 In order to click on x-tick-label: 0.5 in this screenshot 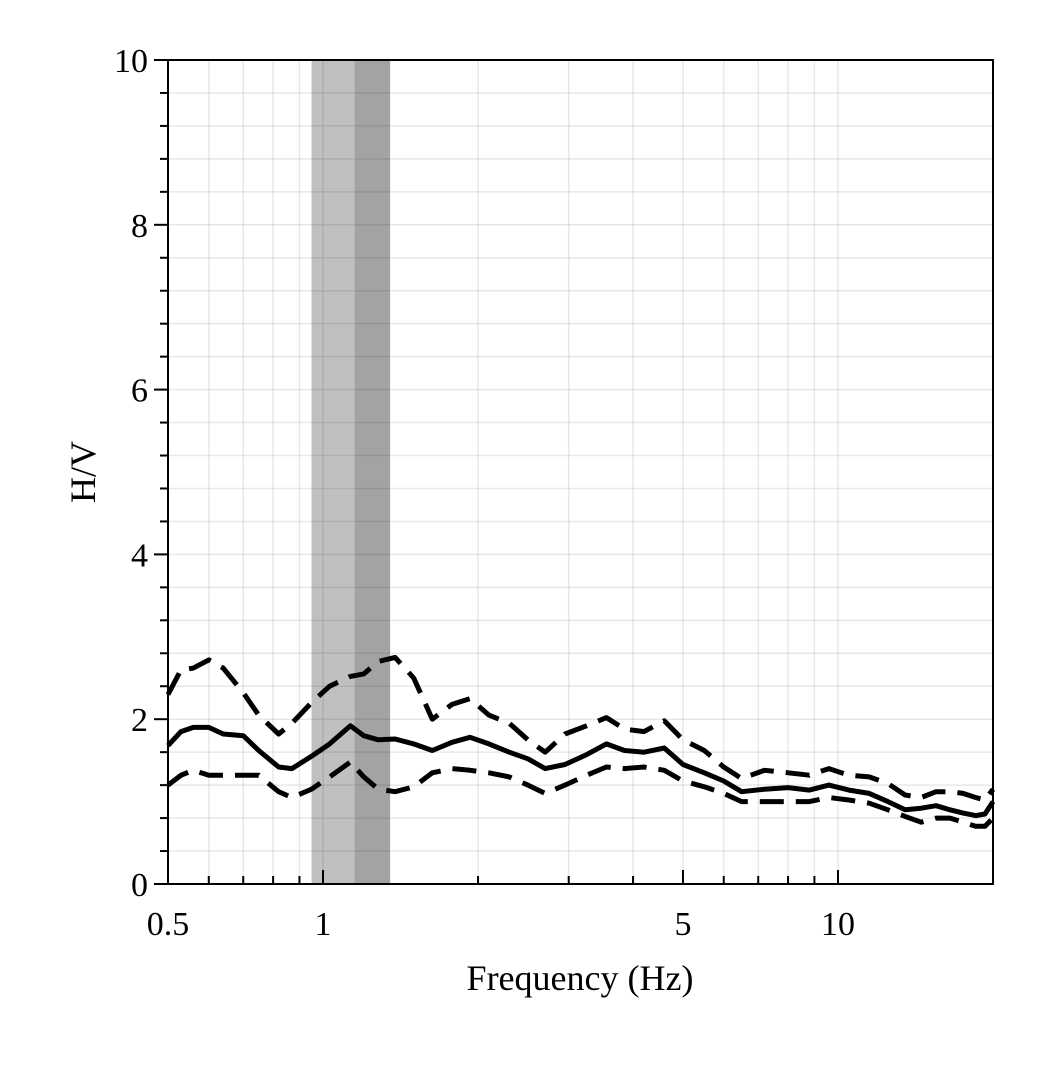, I will do `click(168, 924)`.